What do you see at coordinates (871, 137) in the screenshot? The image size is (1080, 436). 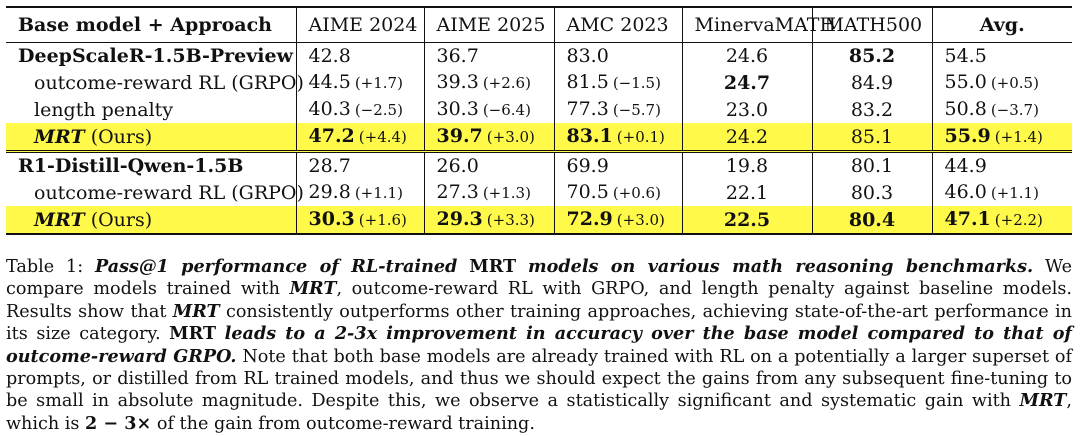 I see `cell-math500: 85.1` at bounding box center [871, 137].